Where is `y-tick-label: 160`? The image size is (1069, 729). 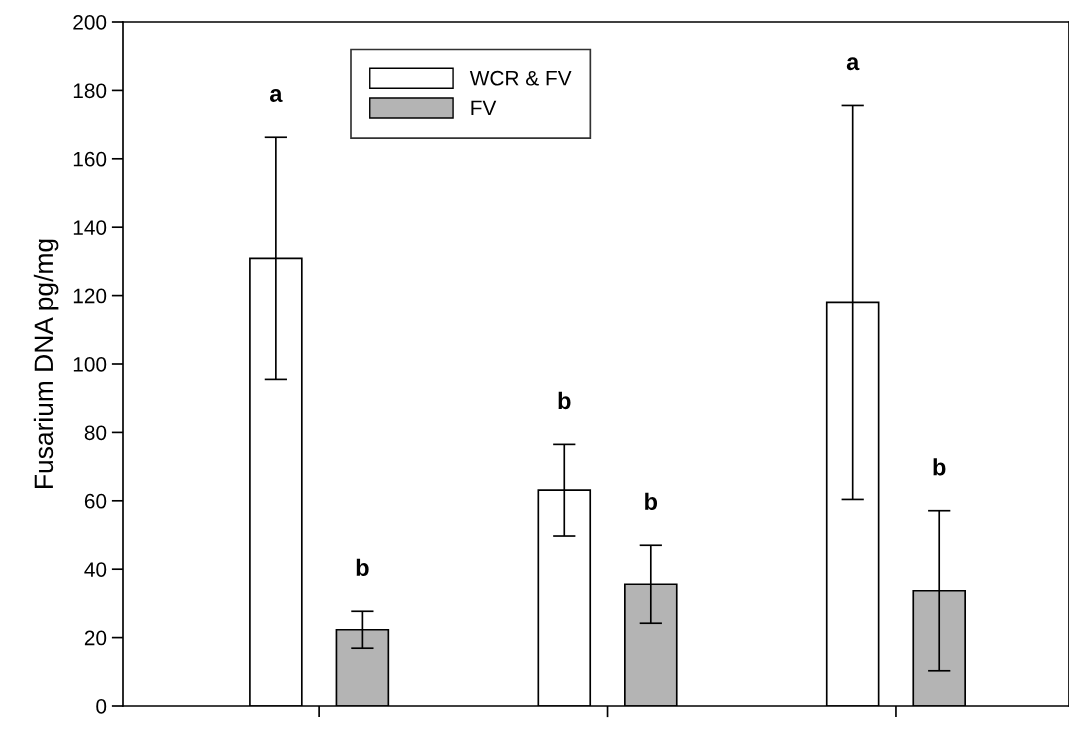 y-tick-label: 160 is located at coordinates (90, 159).